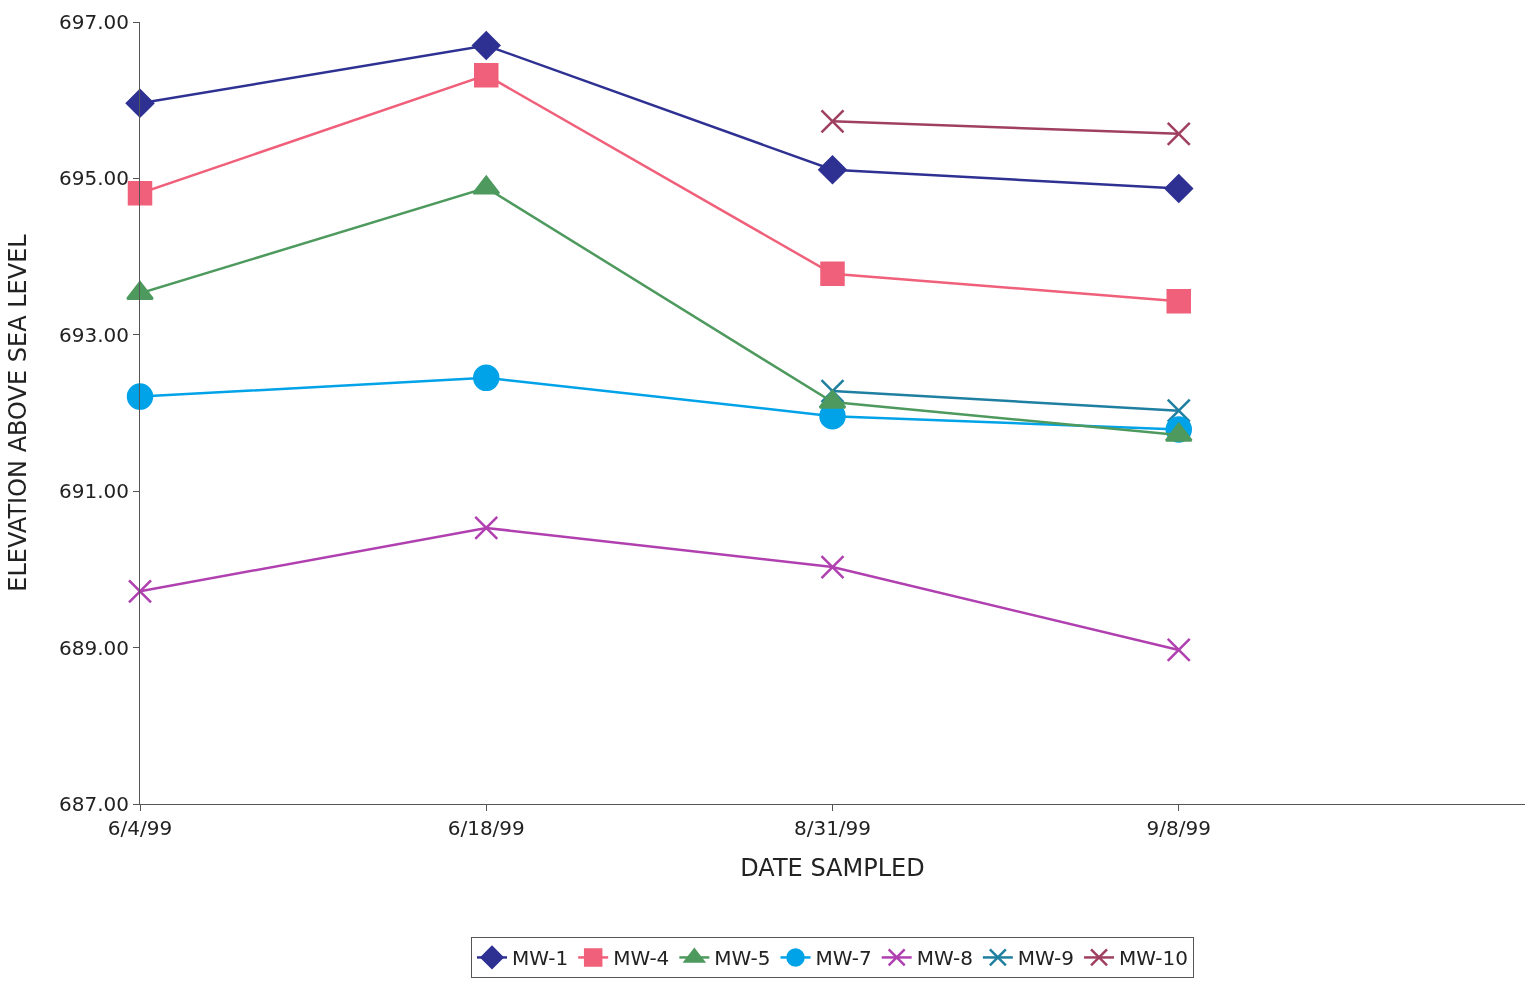  Describe the element at coordinates (742, 958) in the screenshot. I see `legend-label: MW-5` at that location.